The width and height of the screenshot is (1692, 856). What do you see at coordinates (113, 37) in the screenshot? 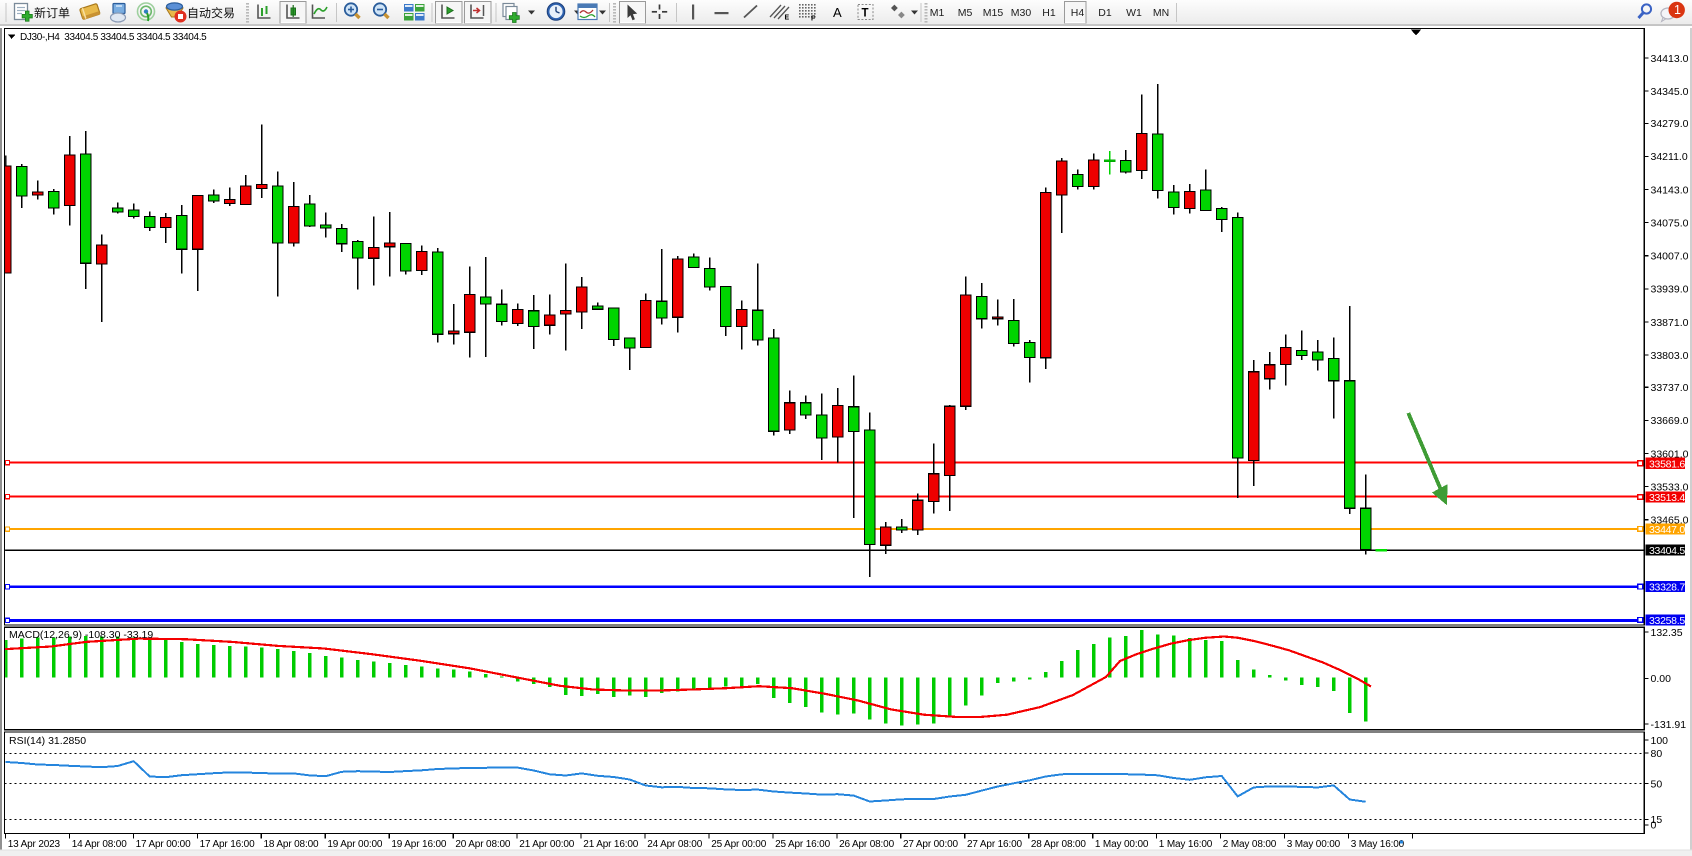
I see `svg-text:DJ30-,H4 33404.5 33404.5 3340: DJ30-,H4 33404.5 33404.5 33404.5 33404.5` at bounding box center [113, 37].